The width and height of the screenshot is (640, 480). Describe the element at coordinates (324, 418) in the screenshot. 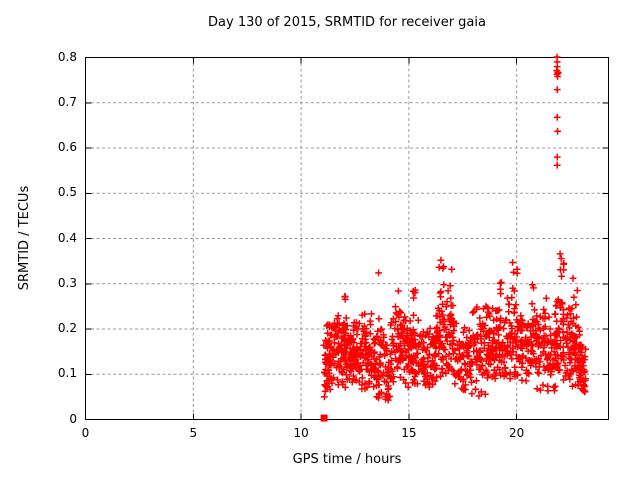

I see `zero-point-marker` at that location.